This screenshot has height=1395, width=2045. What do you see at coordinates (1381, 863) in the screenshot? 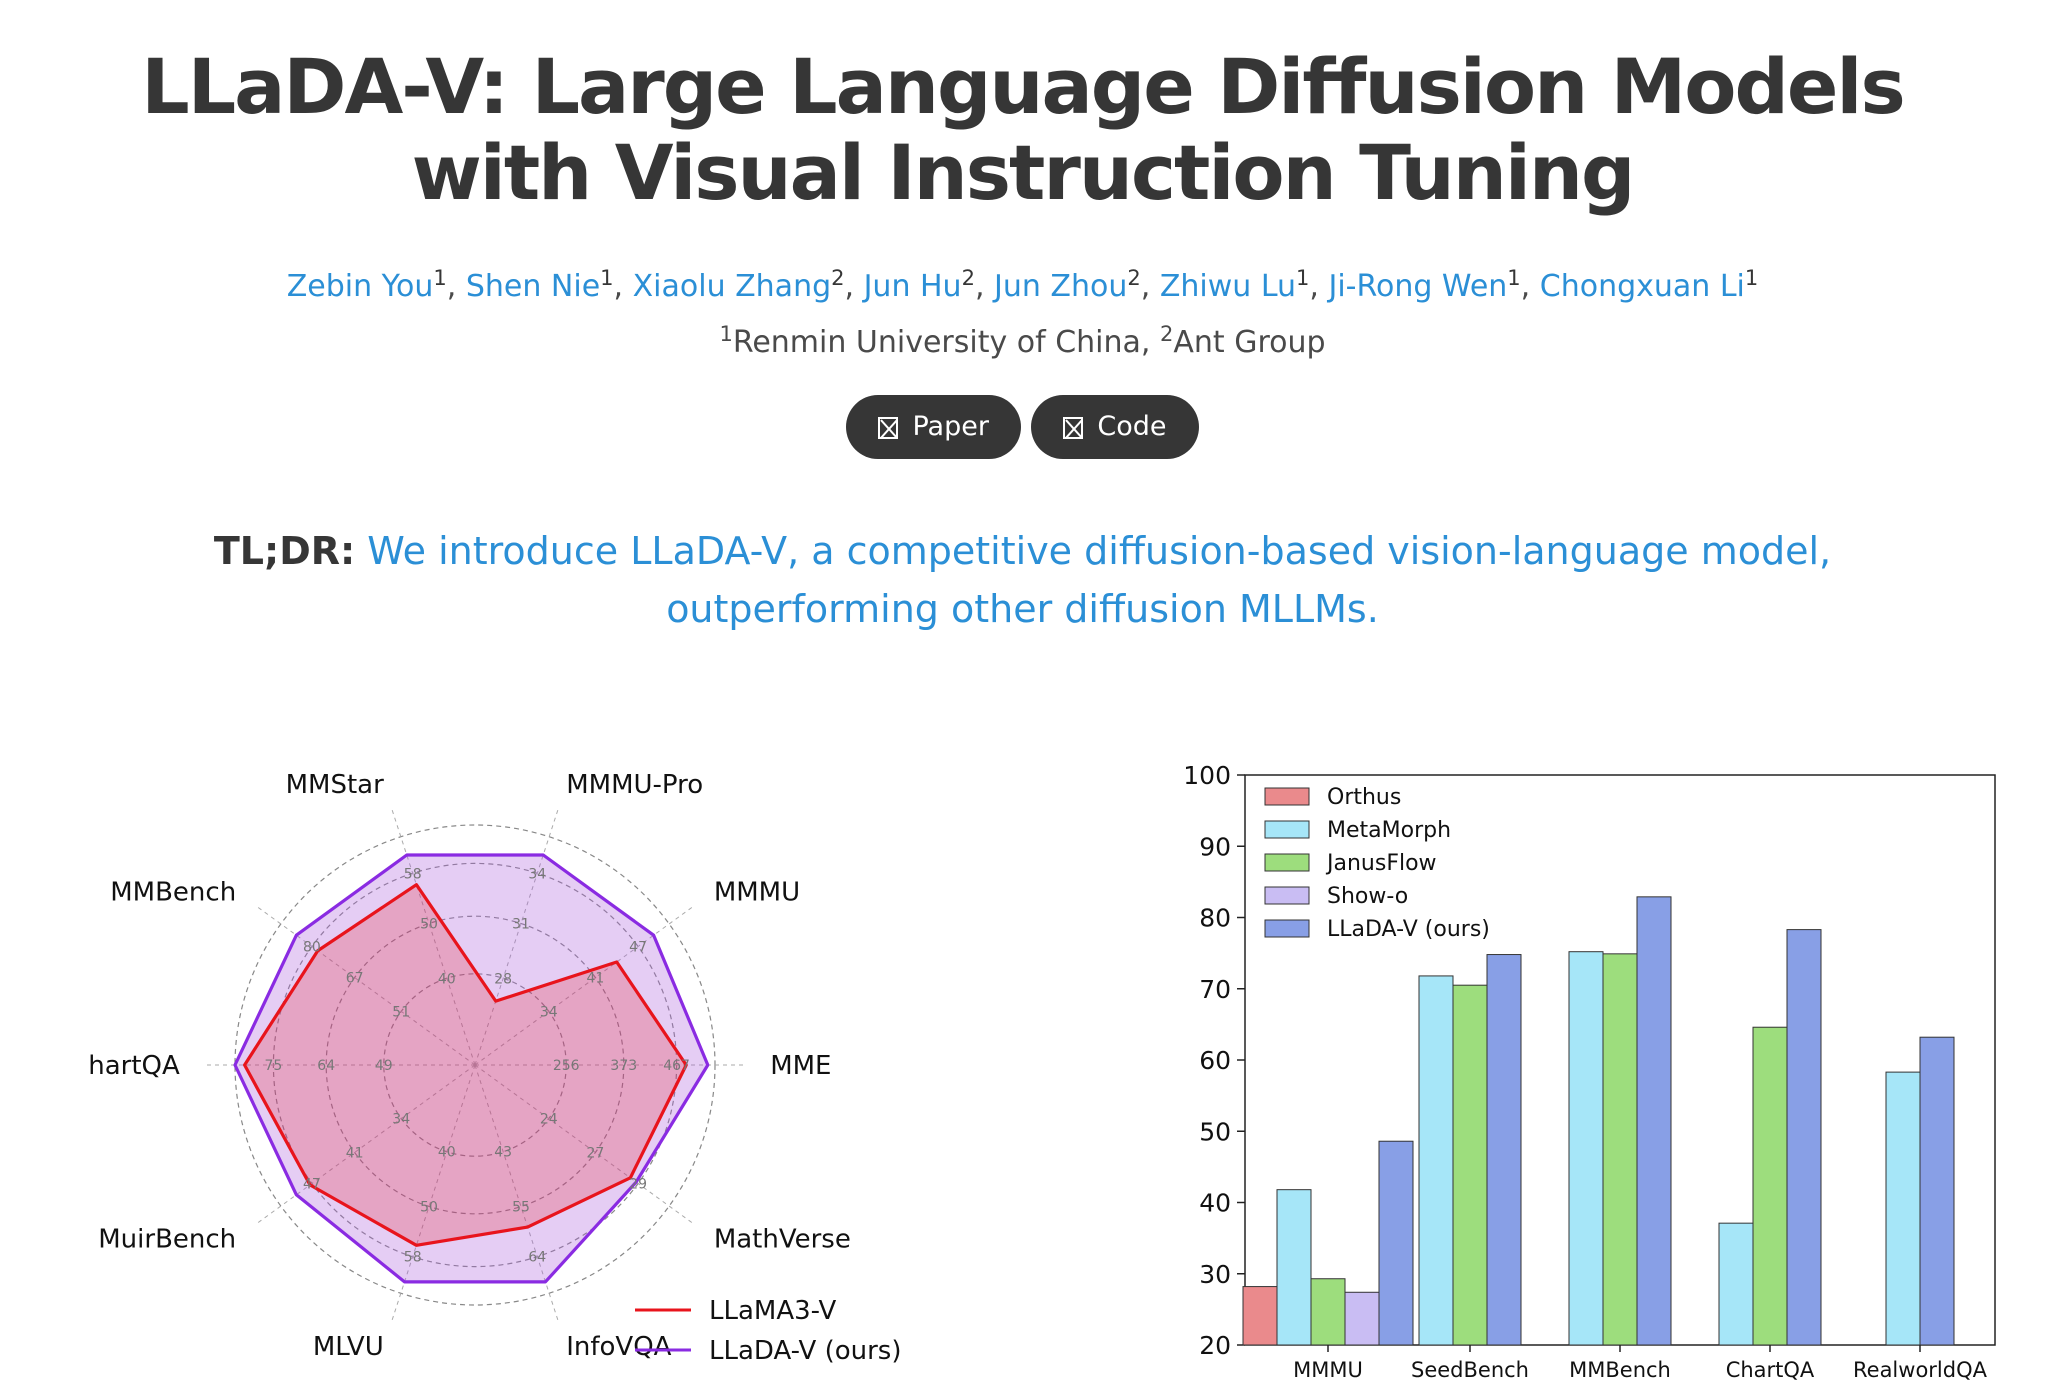
I see `legend-label: JanusFlow` at bounding box center [1381, 863].